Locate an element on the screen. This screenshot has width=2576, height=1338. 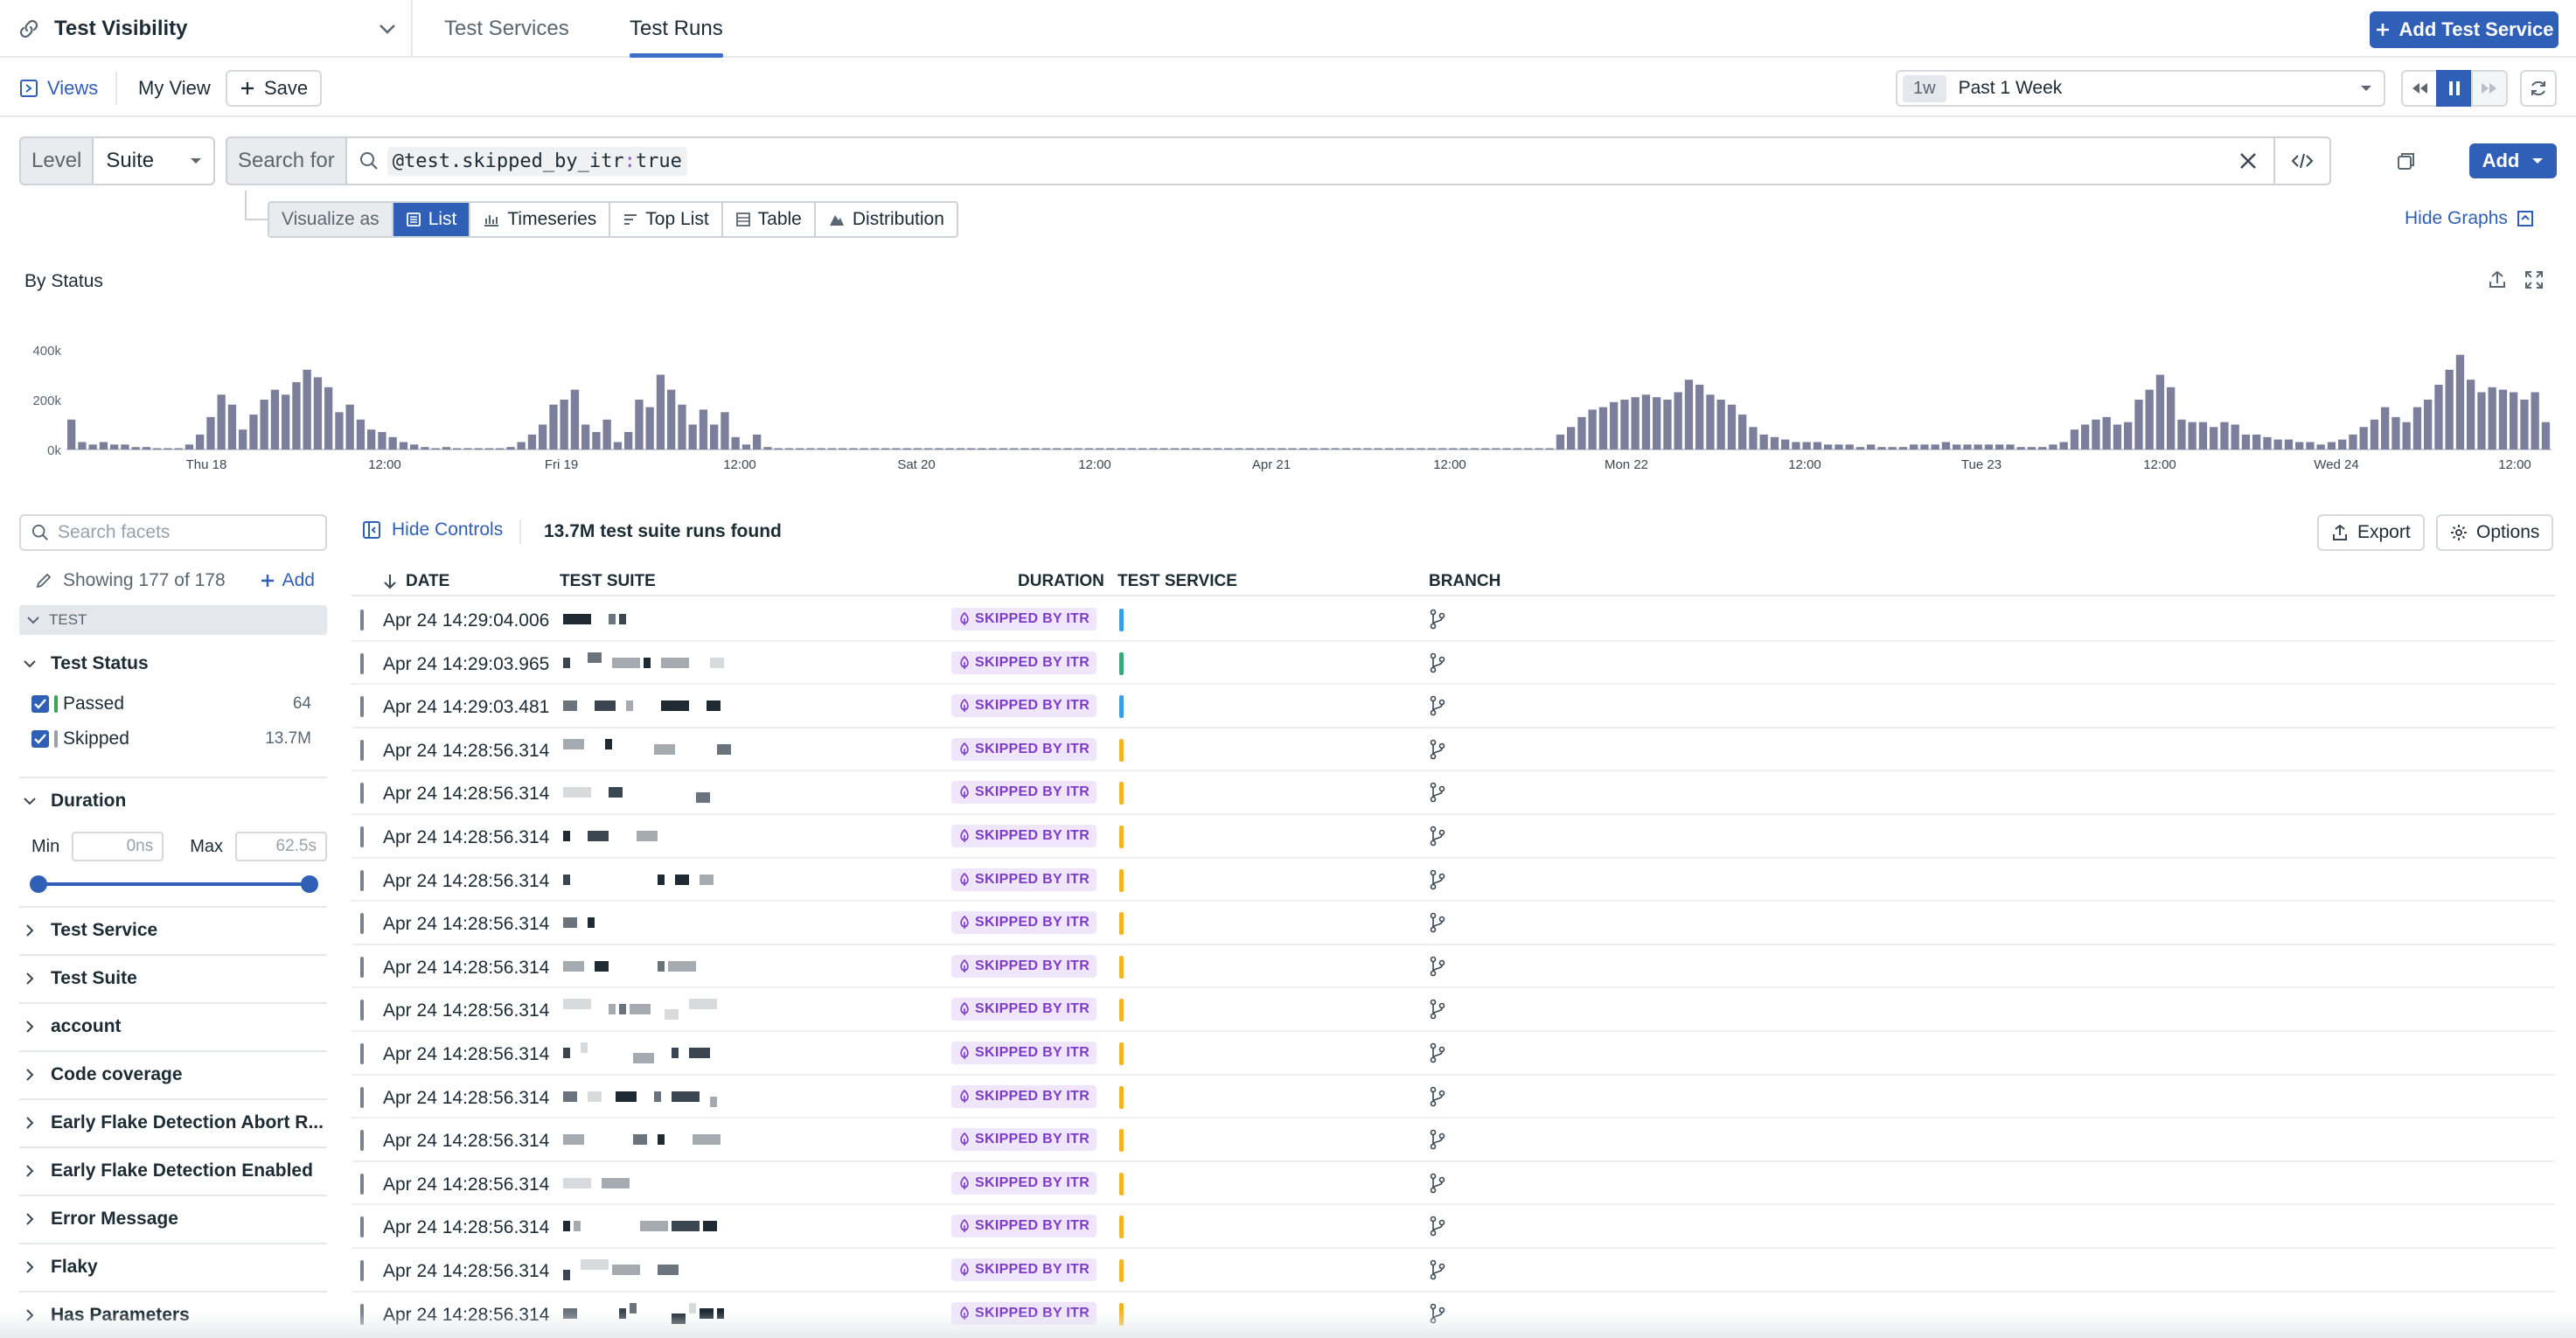
time-range-select: 1w Past 1 Week is located at coordinates (2140, 88).